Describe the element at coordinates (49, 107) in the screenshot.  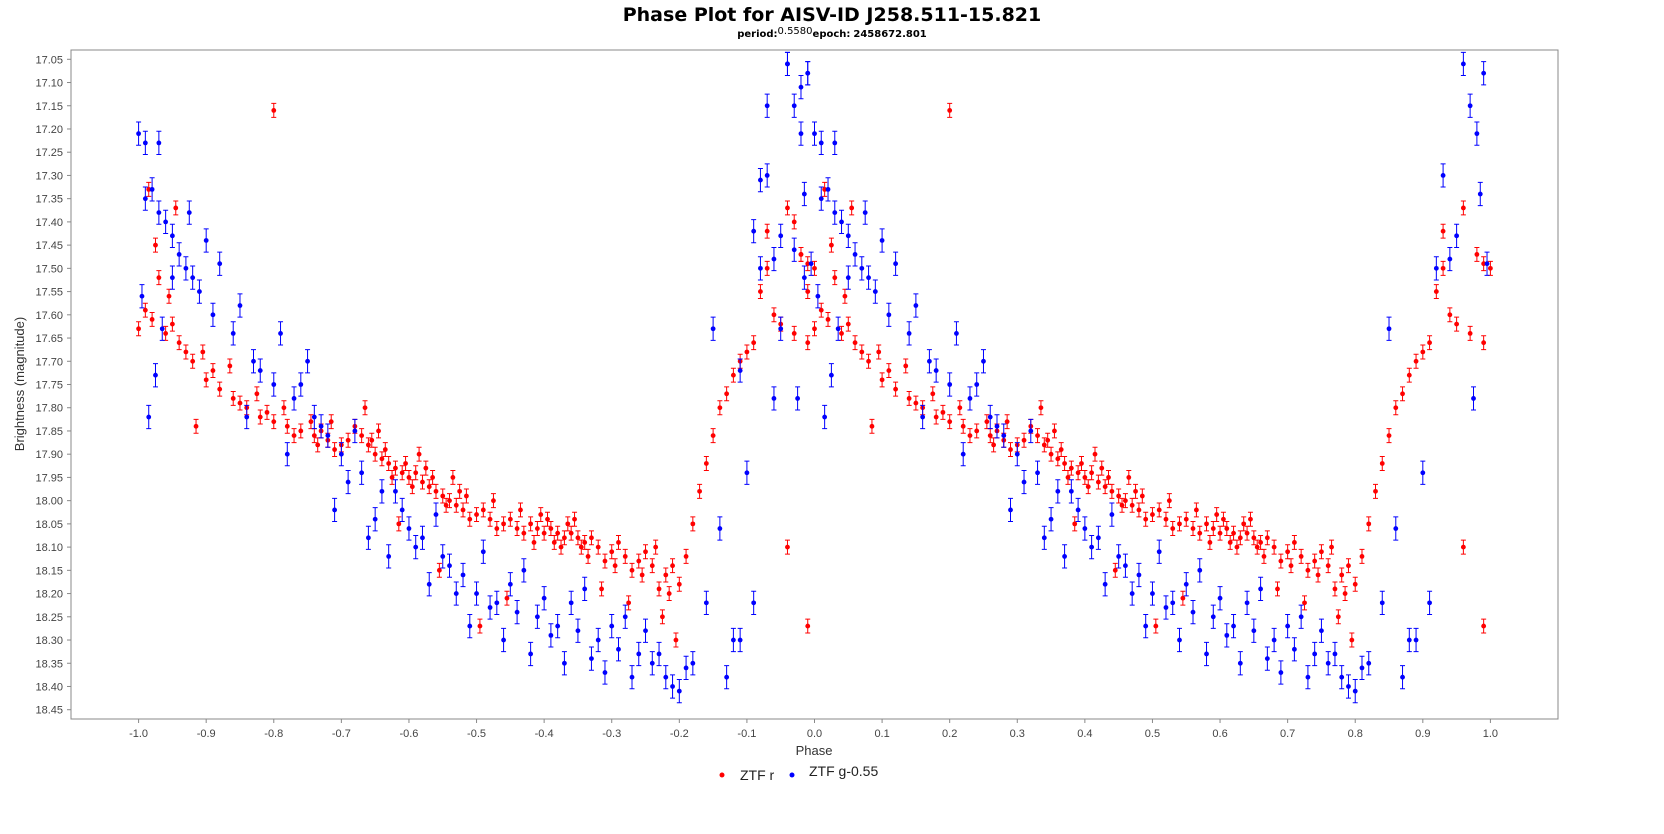
I see `y-tick-label: 17.15` at that location.